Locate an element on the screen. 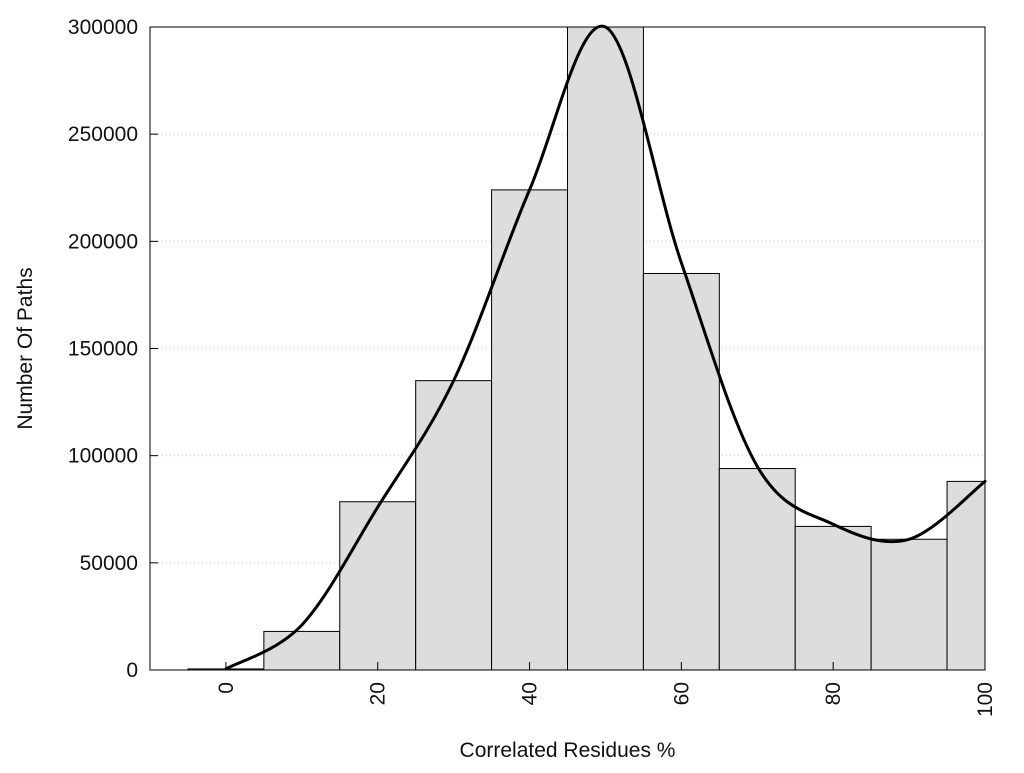  x-axis-ticks: 0 20 40 60 80 100 is located at coordinates (606, 689).